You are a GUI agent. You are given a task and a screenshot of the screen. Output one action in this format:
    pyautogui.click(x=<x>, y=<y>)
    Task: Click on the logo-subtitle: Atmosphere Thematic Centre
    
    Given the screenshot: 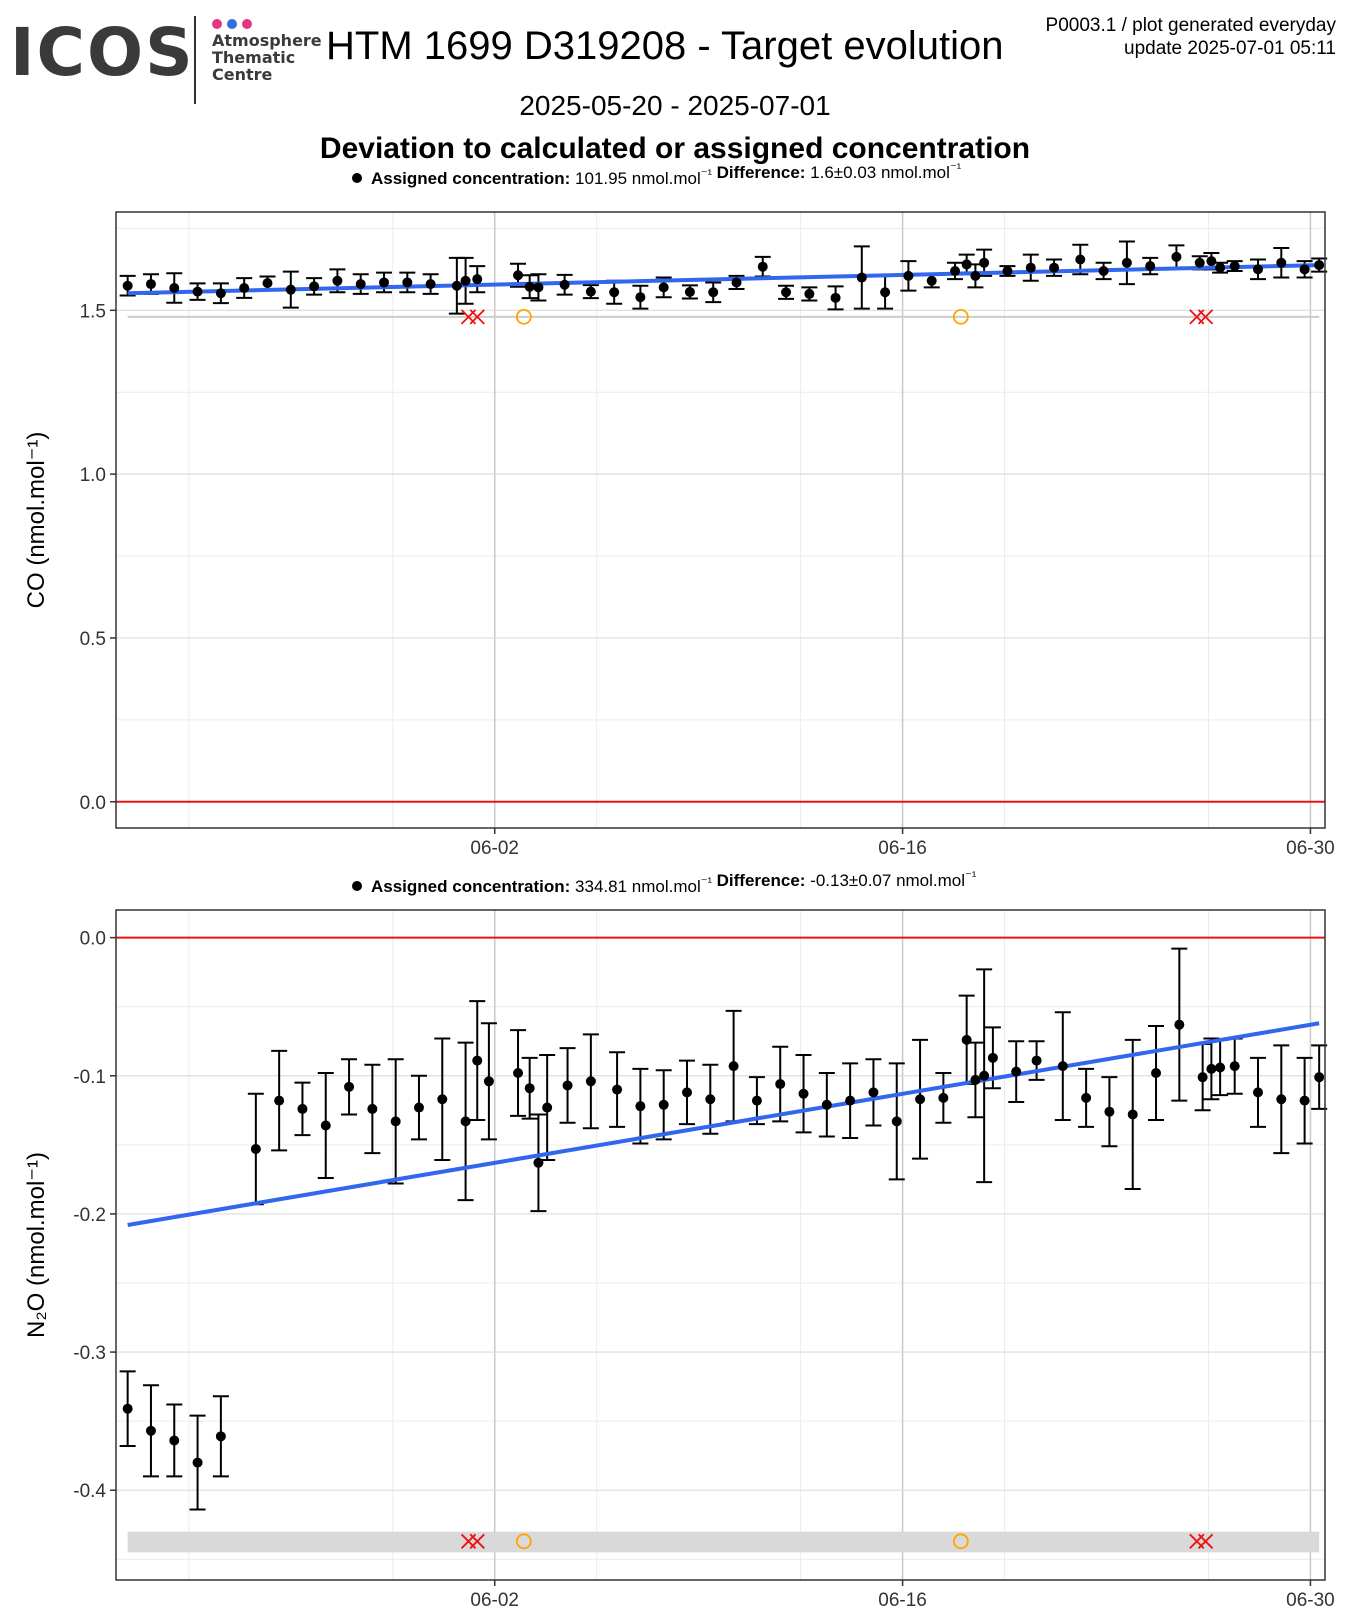 What is the action you would take?
    pyautogui.click(x=267, y=57)
    